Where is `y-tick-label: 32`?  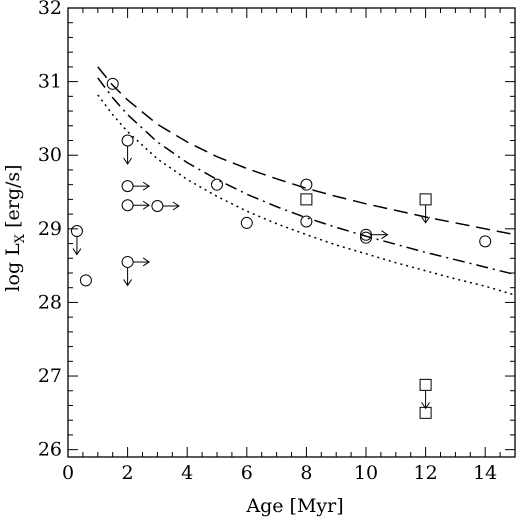
y-tick-label: 32 is located at coordinates (50, 9).